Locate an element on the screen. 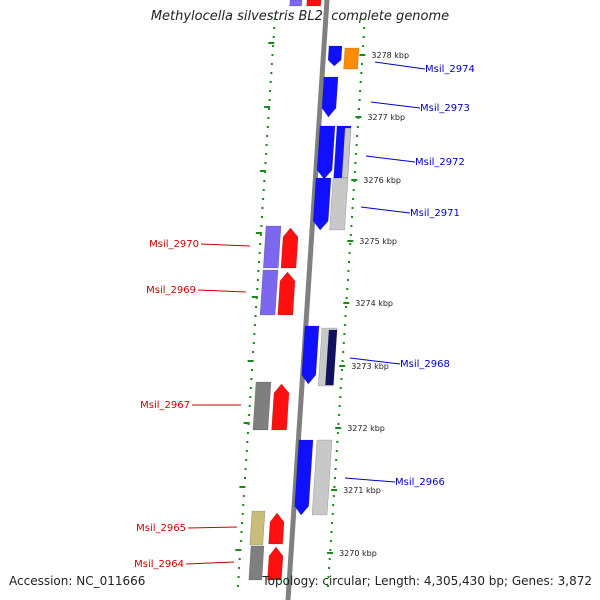  gene-label-msil-2964: Msil_2964 is located at coordinates (159, 564).